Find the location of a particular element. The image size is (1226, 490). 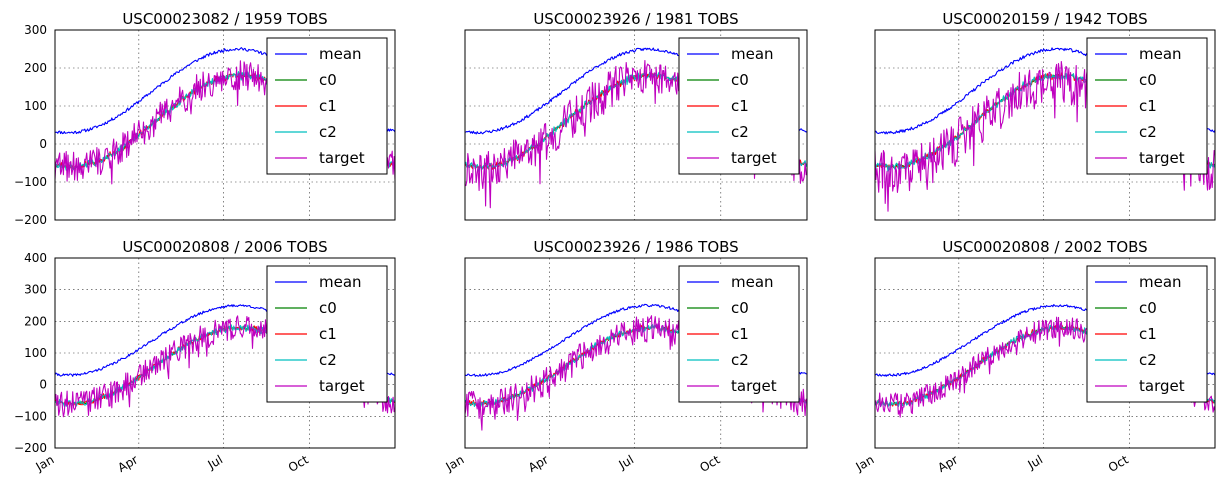

subplot-title: USC00020808 / 2006 TOBS is located at coordinates (224, 247).